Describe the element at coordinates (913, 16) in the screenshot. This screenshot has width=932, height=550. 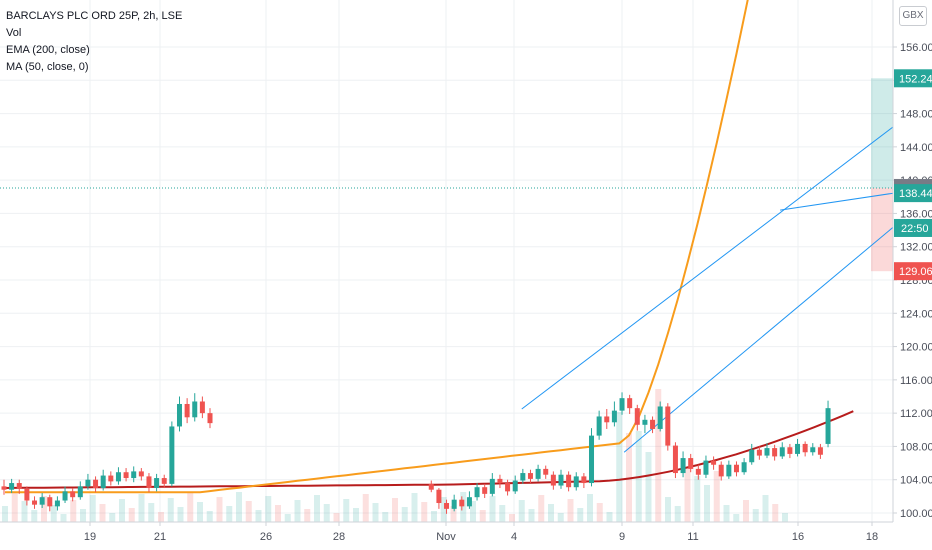
I see `currency-badge: GBX` at that location.